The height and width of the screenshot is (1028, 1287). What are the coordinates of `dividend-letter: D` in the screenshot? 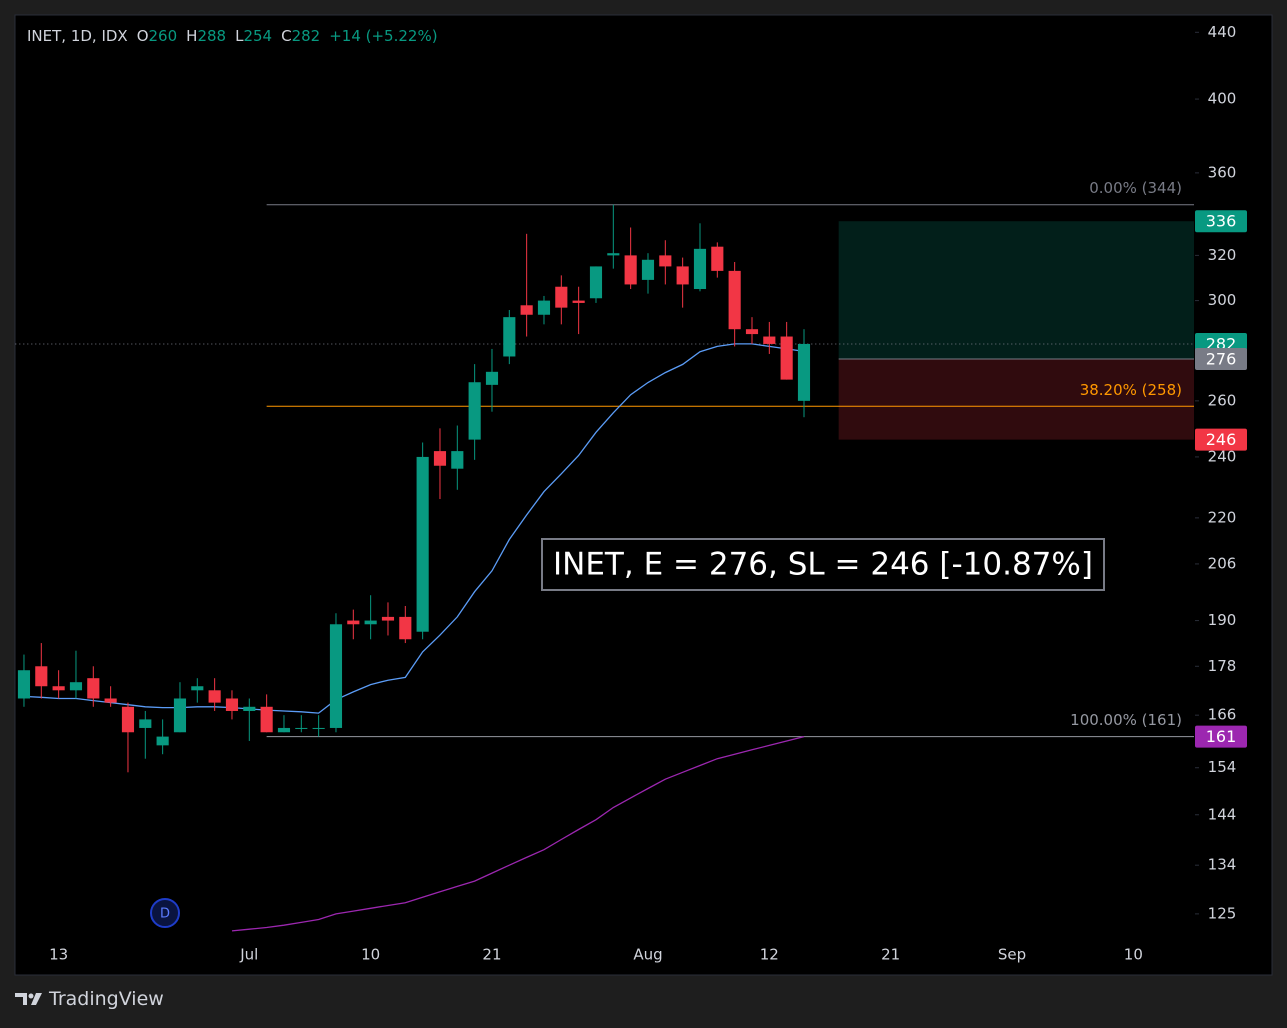 It's located at (165, 914).